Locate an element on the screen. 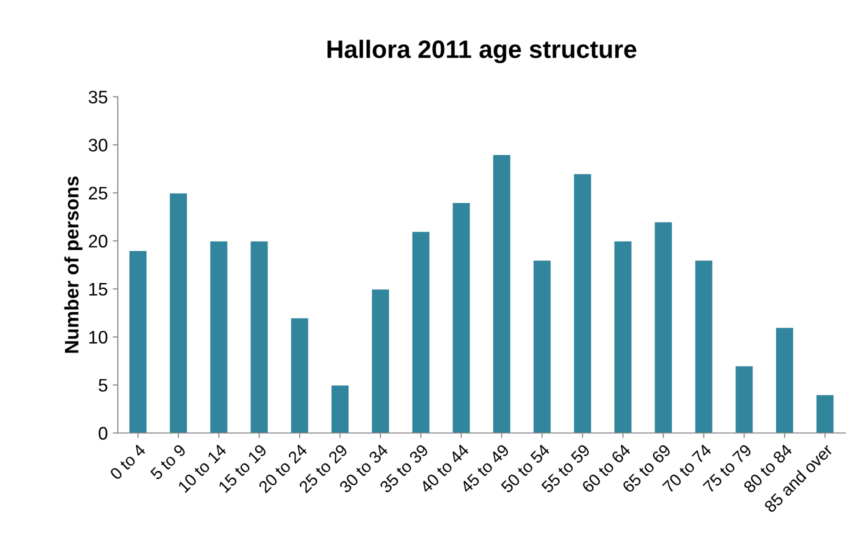 The height and width of the screenshot is (553, 866). y-tick-label: 30 is located at coordinates (98, 145).